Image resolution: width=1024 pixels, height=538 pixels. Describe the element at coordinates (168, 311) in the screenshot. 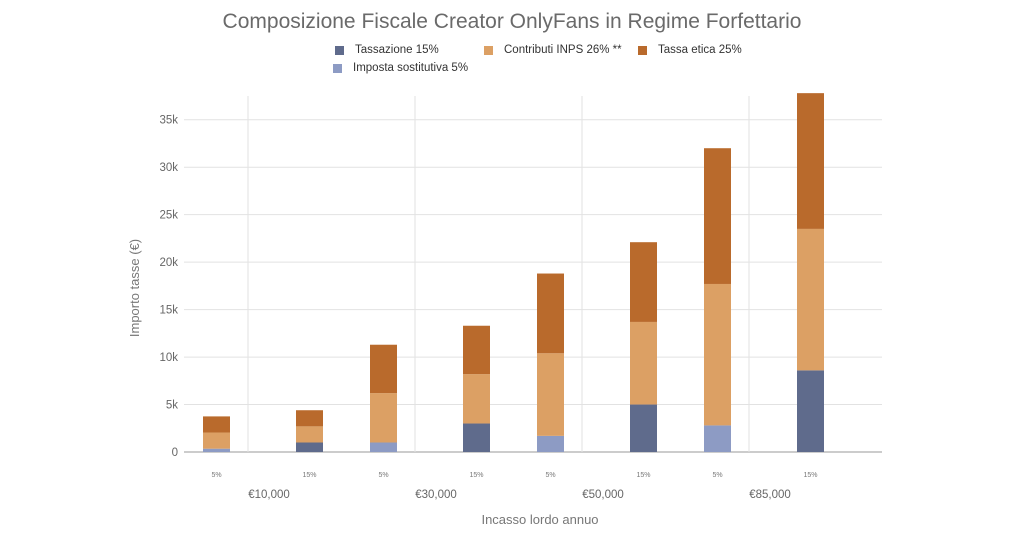

I see `y-tick-label: 15k` at that location.